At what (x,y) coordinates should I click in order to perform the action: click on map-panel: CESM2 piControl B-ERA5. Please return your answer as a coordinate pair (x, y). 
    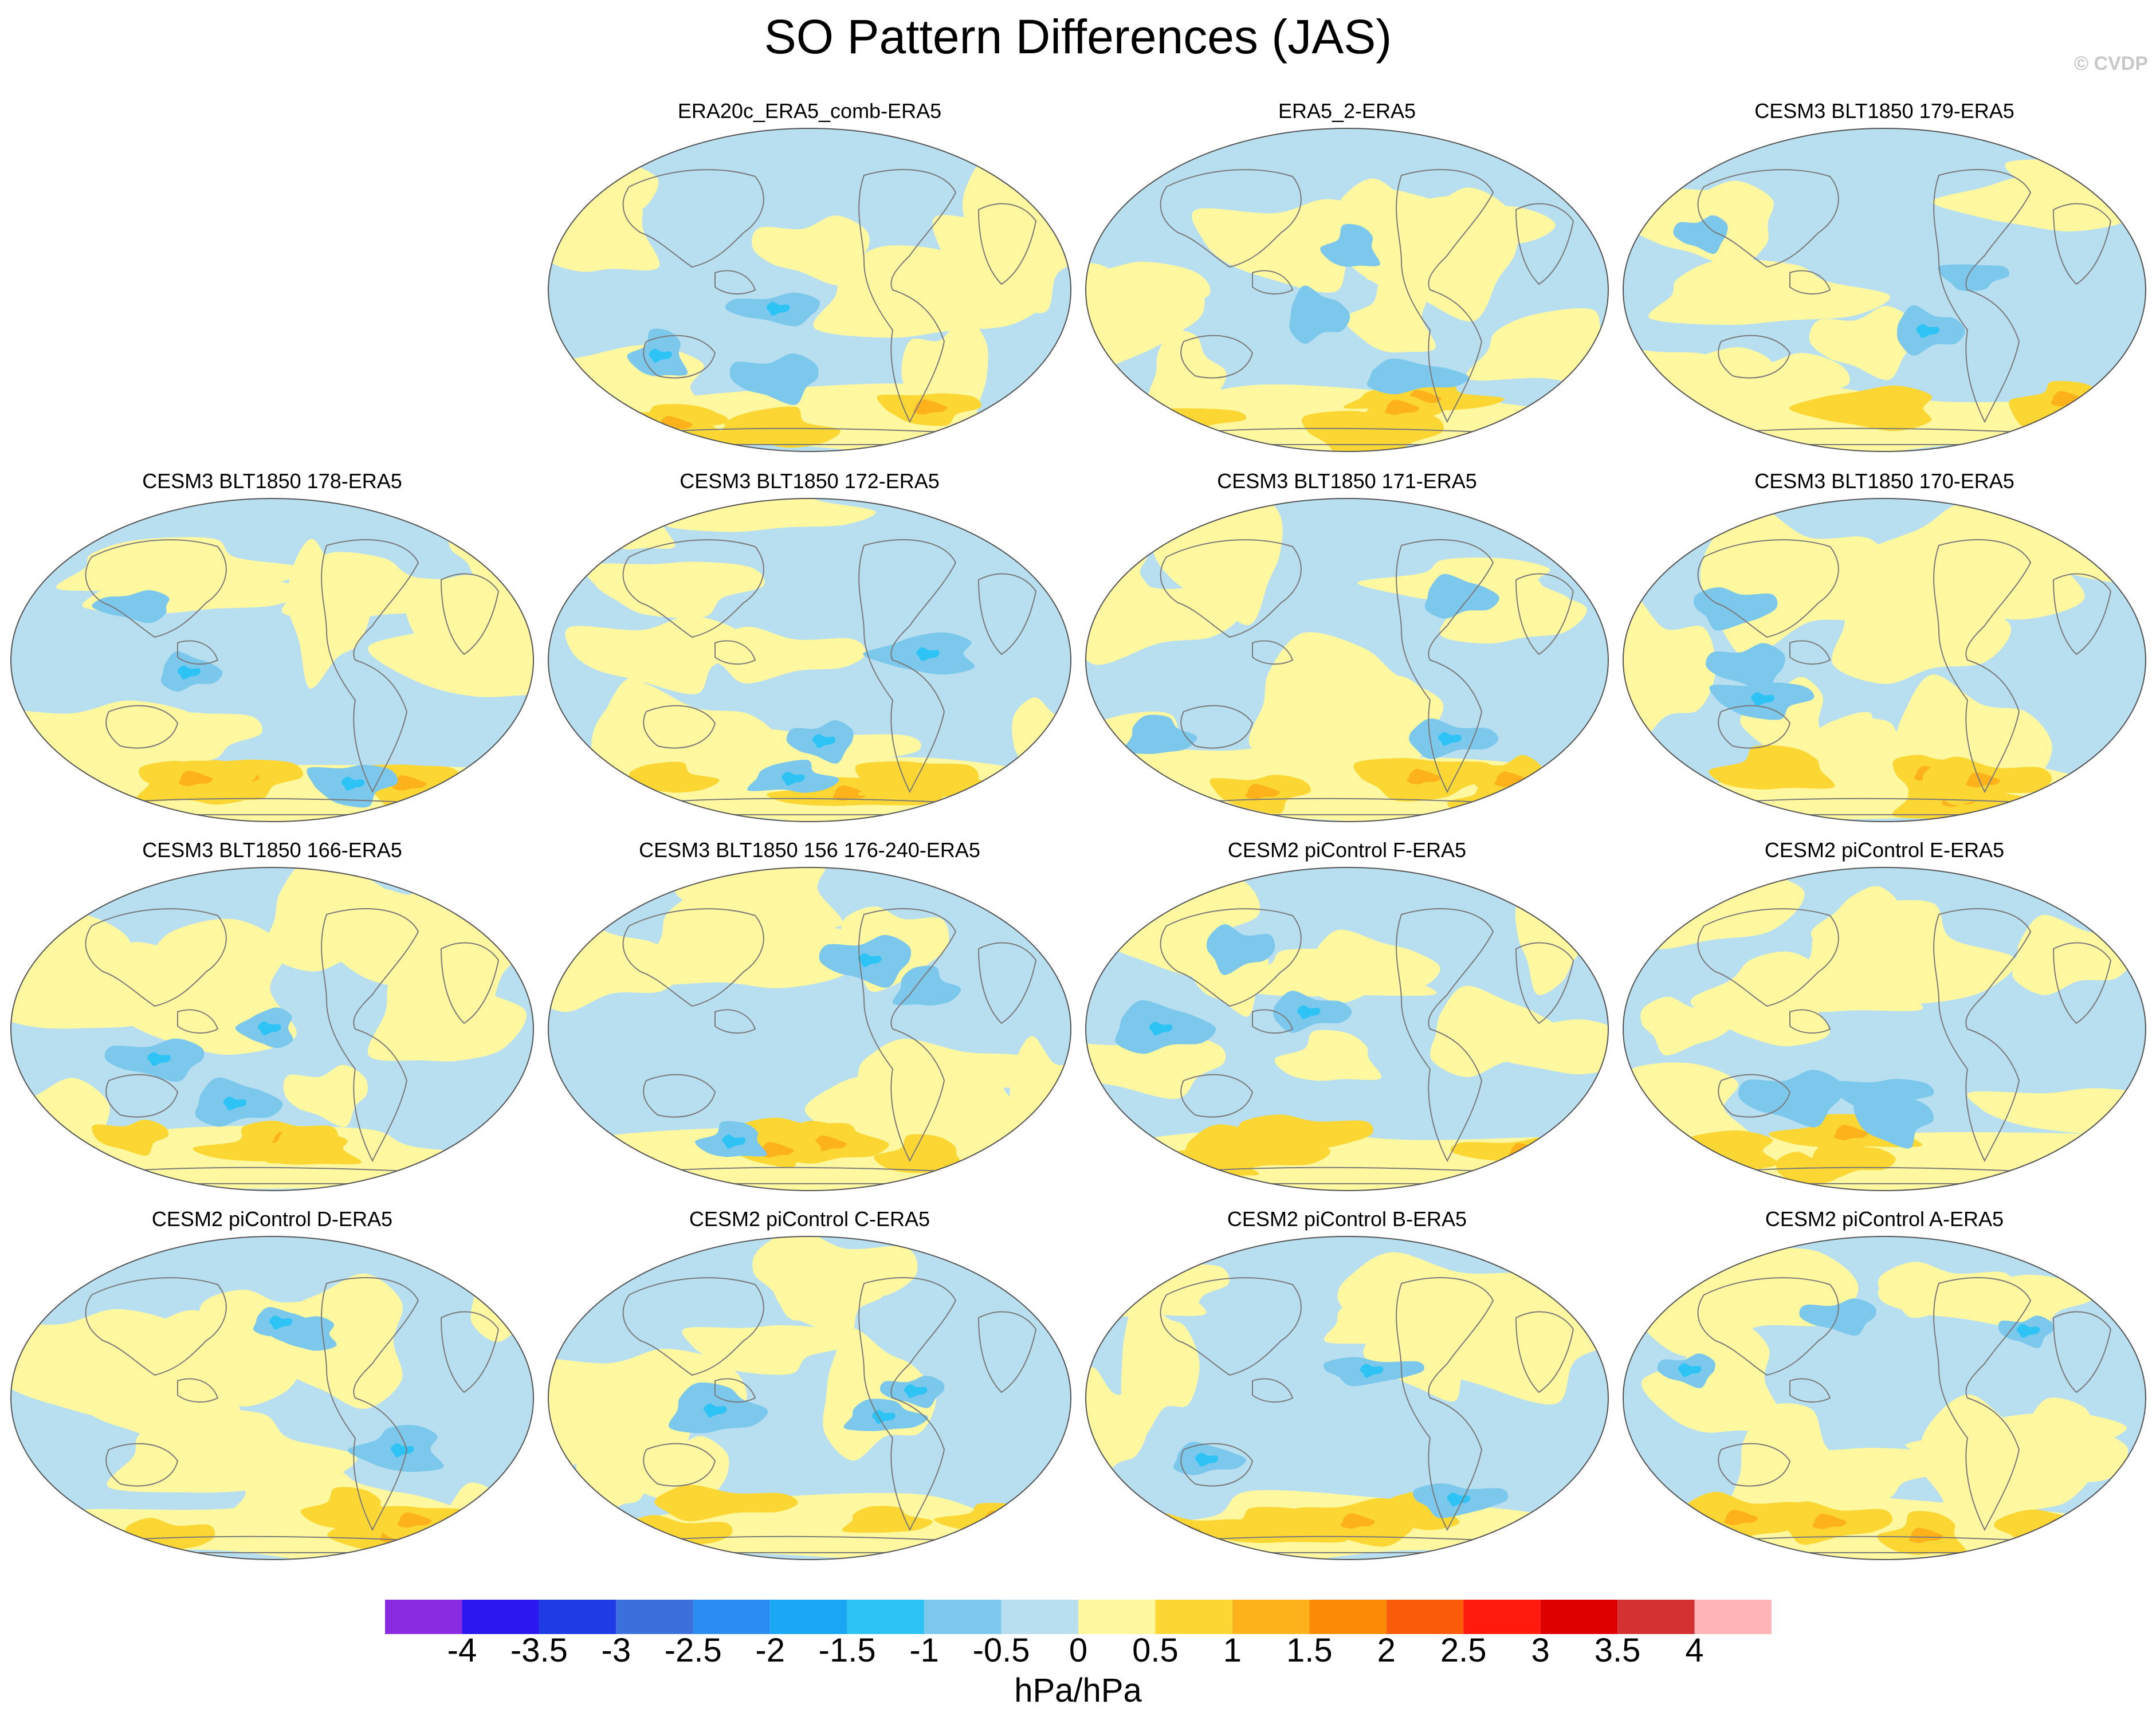
    Looking at the image, I should click on (1347, 1390).